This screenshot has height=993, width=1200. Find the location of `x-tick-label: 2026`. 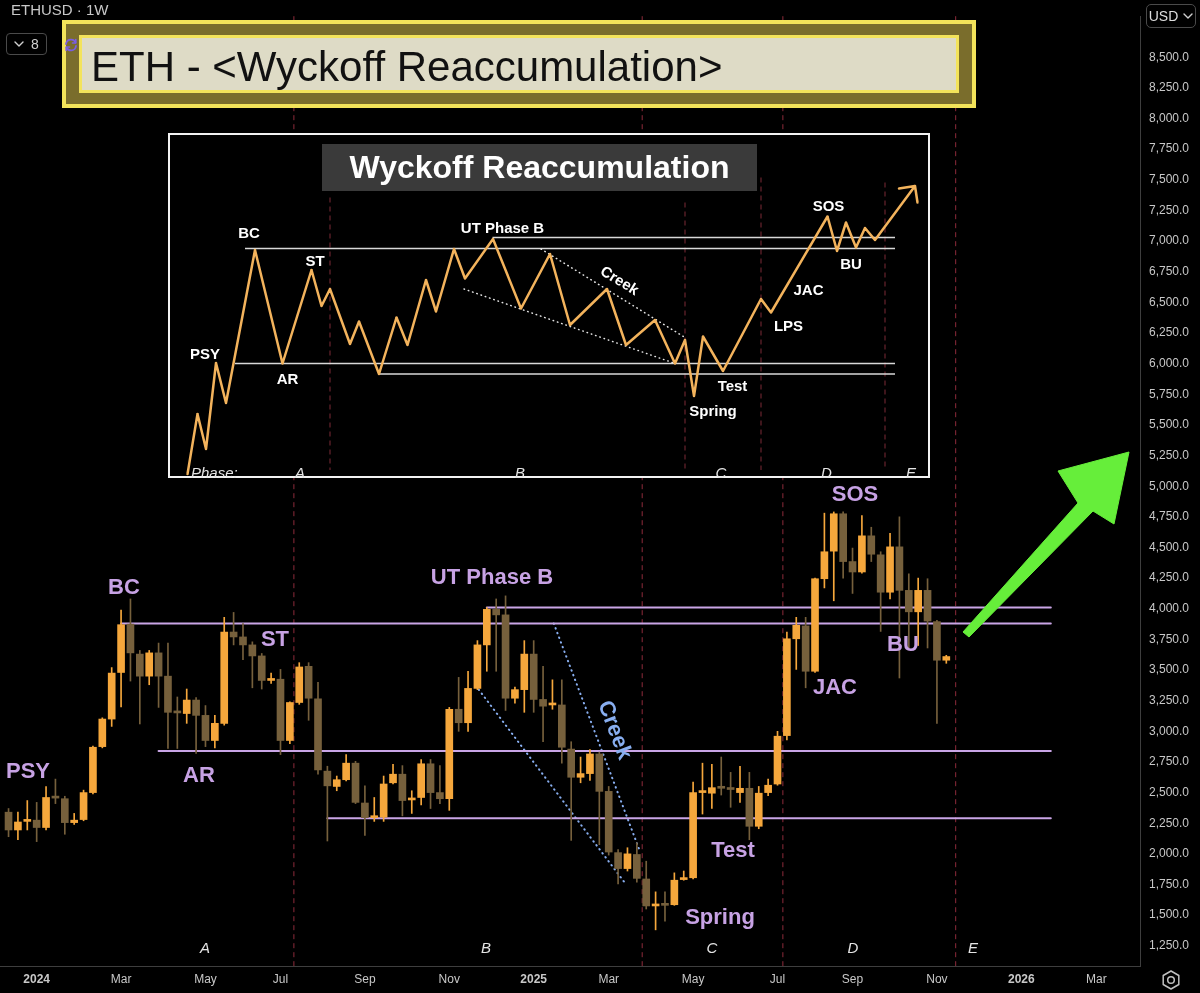

x-tick-label: 2026 is located at coordinates (1021, 978).